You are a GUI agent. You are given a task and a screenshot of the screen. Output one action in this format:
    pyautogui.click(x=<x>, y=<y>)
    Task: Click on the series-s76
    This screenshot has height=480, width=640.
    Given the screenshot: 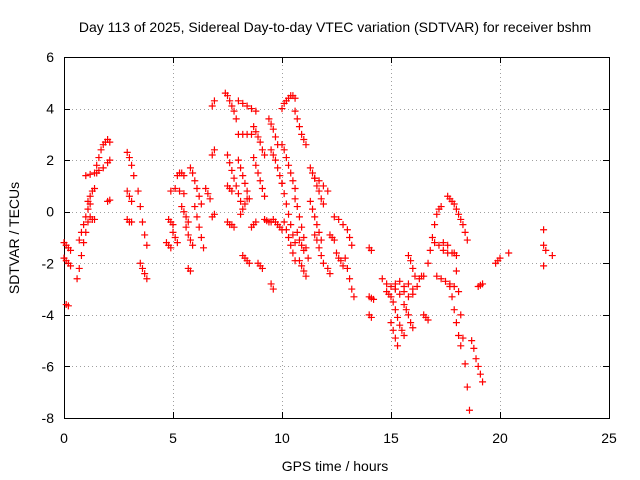 What is the action you would take?
    pyautogui.click(x=404, y=293)
    